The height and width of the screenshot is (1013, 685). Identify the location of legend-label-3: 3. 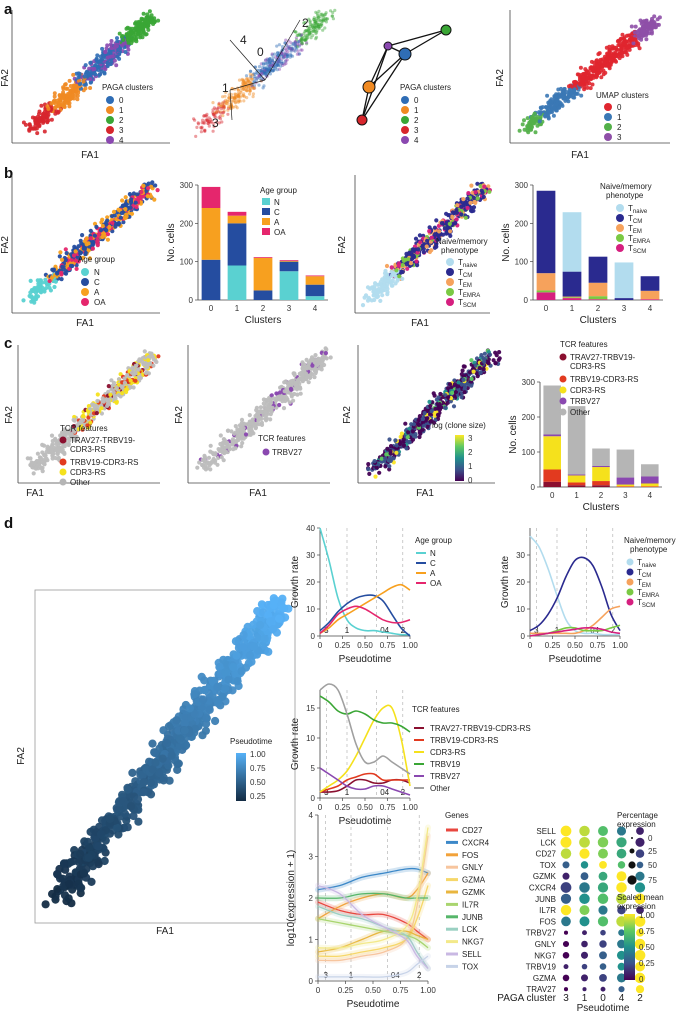
(619, 137).